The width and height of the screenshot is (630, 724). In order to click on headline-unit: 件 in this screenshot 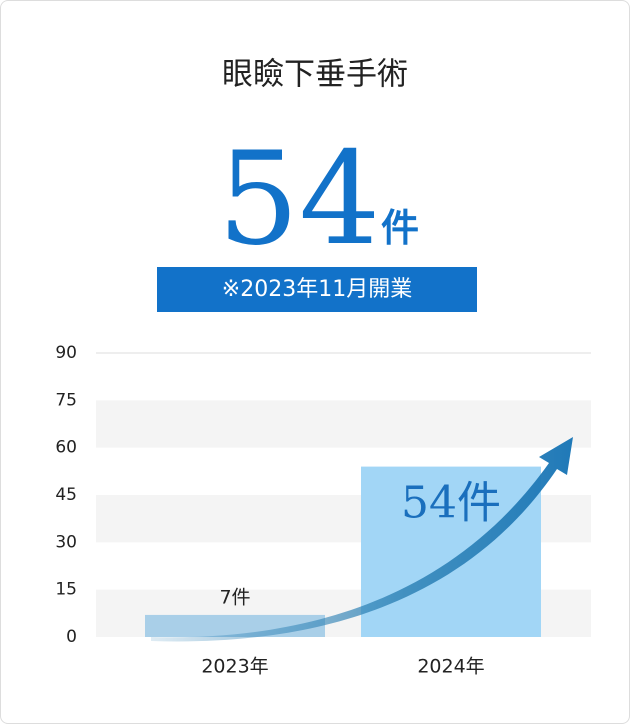, I will do `click(400, 228)`.